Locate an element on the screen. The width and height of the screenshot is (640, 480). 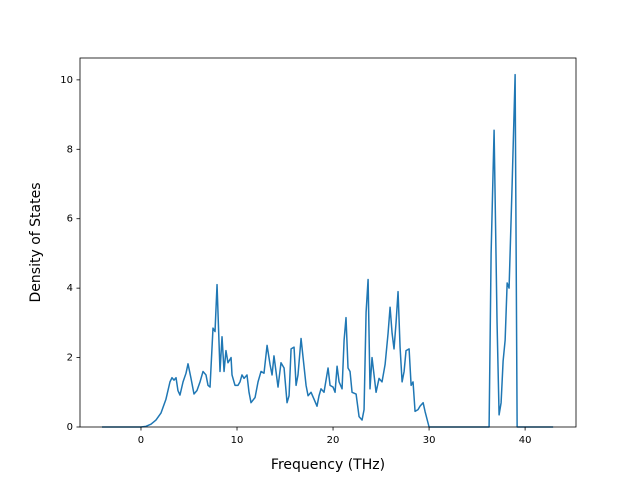
y-axis-label: Density of States is located at coordinates (36, 243).